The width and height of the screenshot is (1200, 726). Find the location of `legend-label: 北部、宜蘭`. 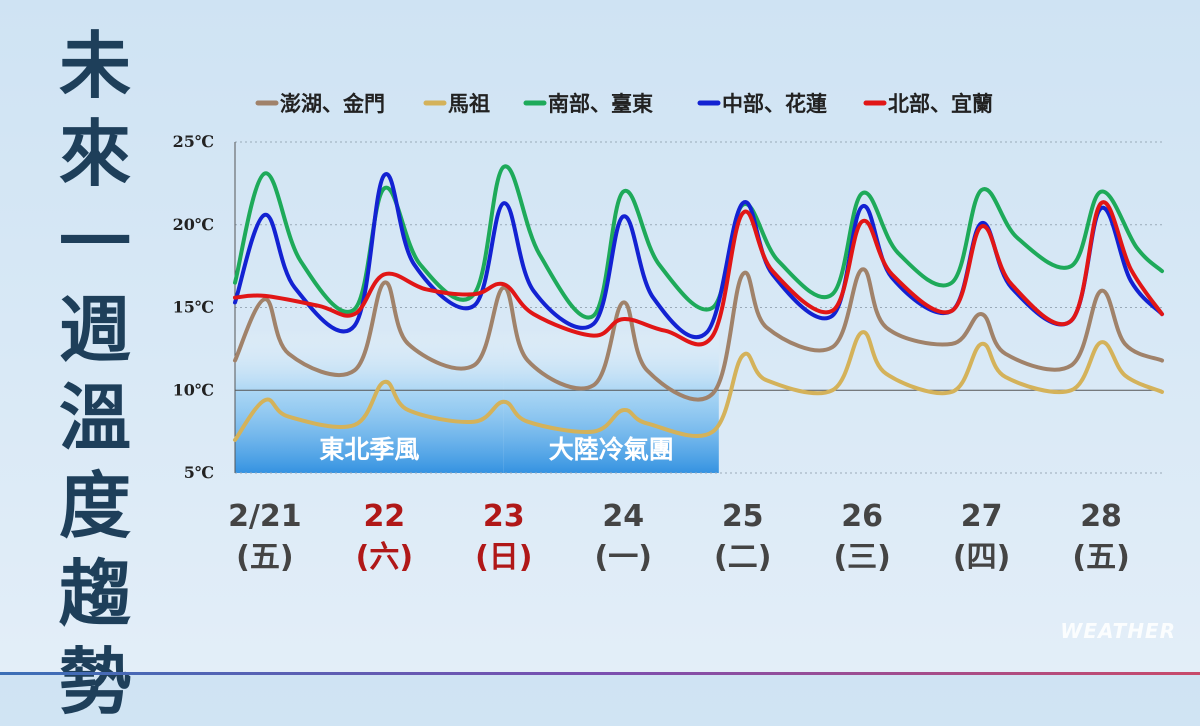

legend-label: 北部、宜蘭 is located at coordinates (940, 104).